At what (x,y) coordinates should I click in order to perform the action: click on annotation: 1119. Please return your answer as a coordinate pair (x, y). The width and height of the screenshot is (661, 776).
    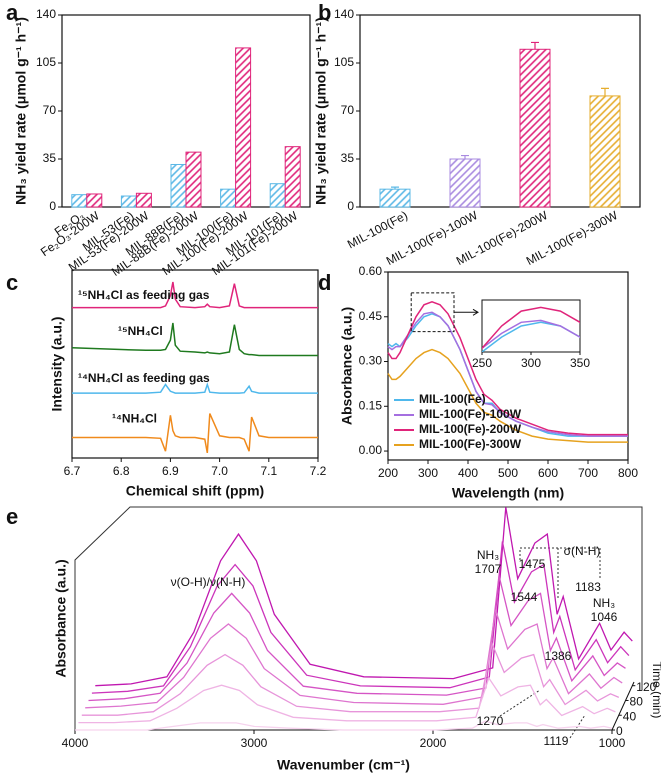
    Looking at the image, I should click on (556, 741).